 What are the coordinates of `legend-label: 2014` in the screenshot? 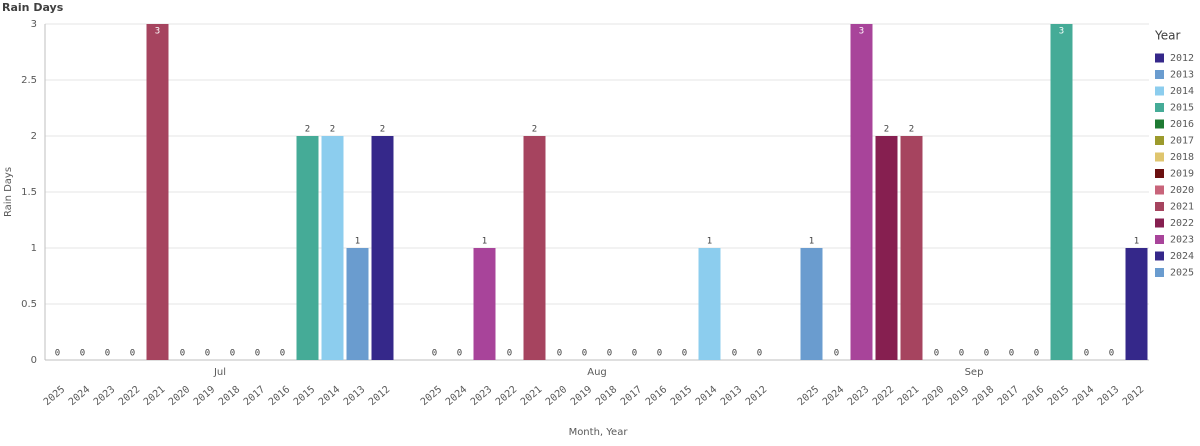 It's located at (1182, 91).